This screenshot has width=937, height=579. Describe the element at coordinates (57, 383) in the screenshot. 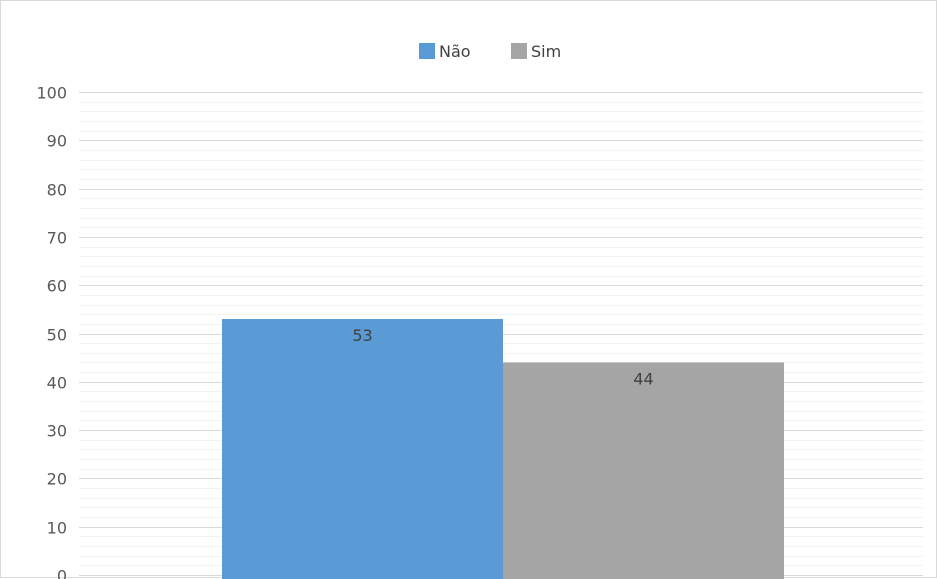

I see `y-tick-label: 40` at that location.